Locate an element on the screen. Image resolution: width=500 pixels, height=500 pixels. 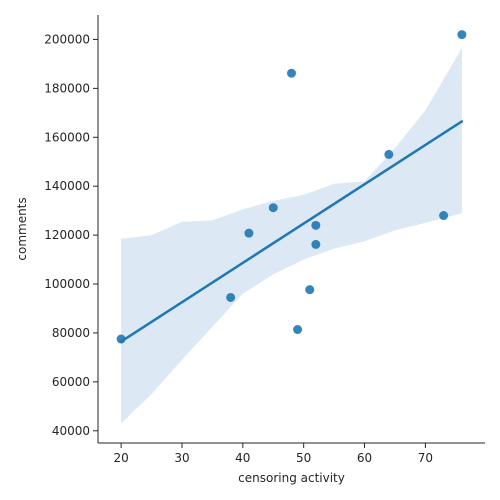
y-tick-label: 100000 is located at coordinates (67, 284).